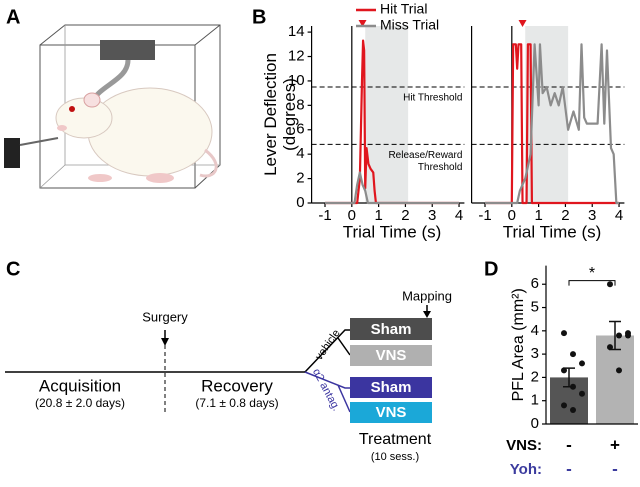 This screenshot has width=640, height=487. Describe the element at coordinates (403, 9) in the screenshot. I see `legend-label: Hit Trial` at that location.